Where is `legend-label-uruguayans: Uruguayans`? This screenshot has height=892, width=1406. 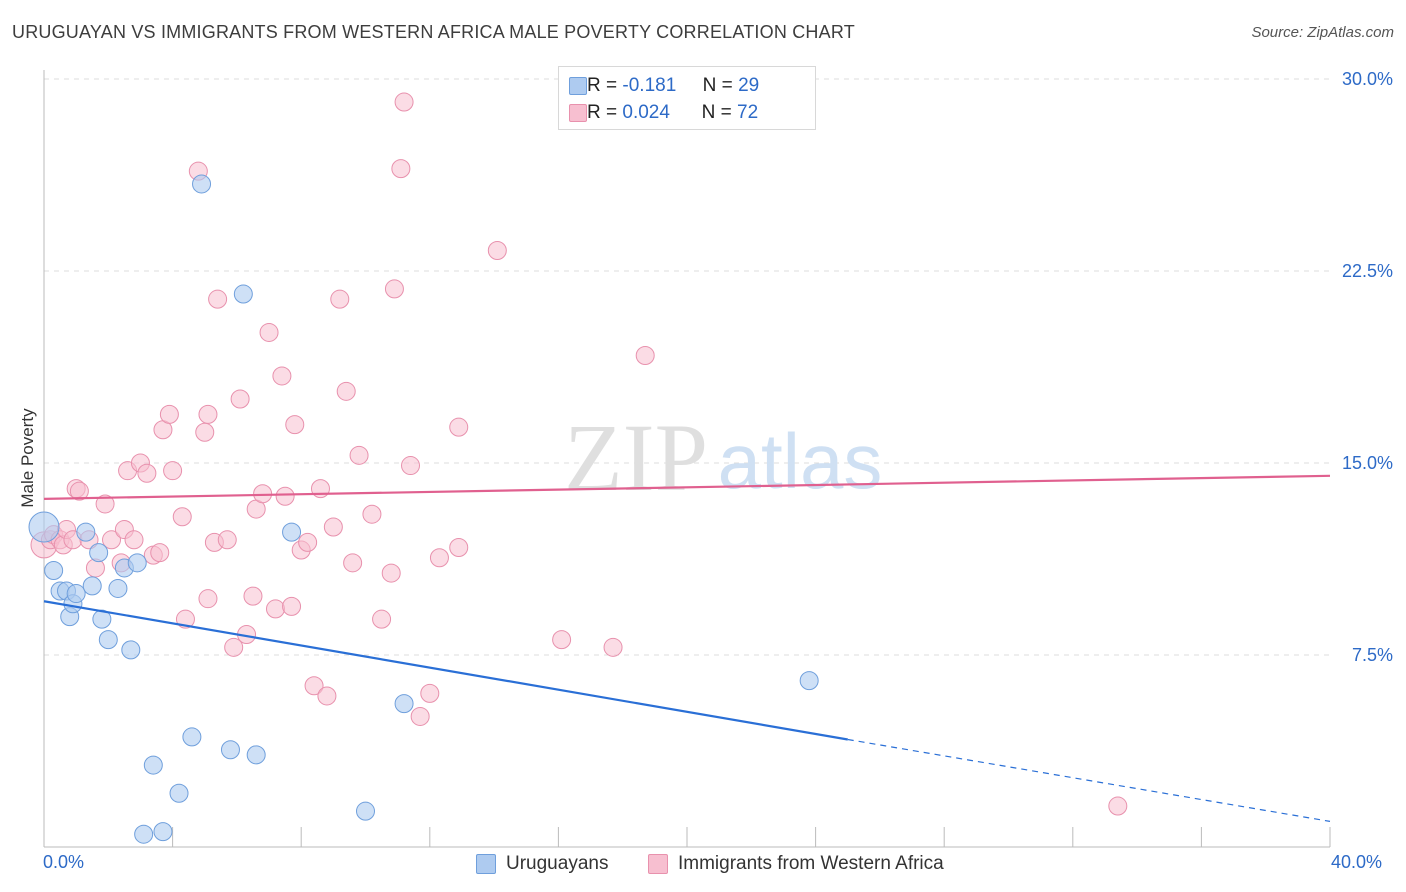 legend-label-uruguayans: Uruguayans is located at coordinates (557, 863).